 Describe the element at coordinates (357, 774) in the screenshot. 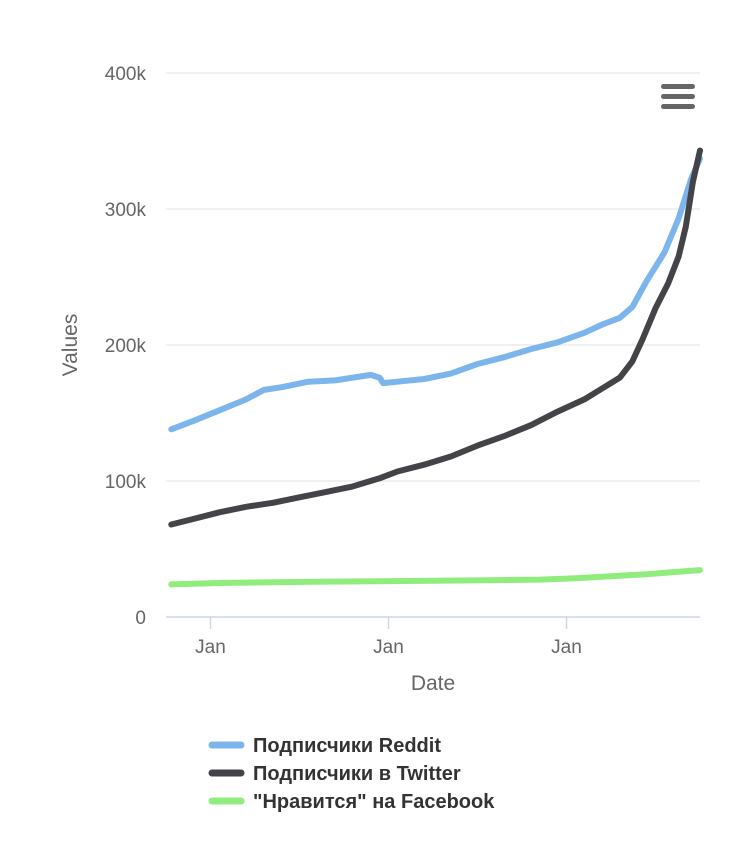

I see `legend-label: Подписчики в Twitter` at that location.